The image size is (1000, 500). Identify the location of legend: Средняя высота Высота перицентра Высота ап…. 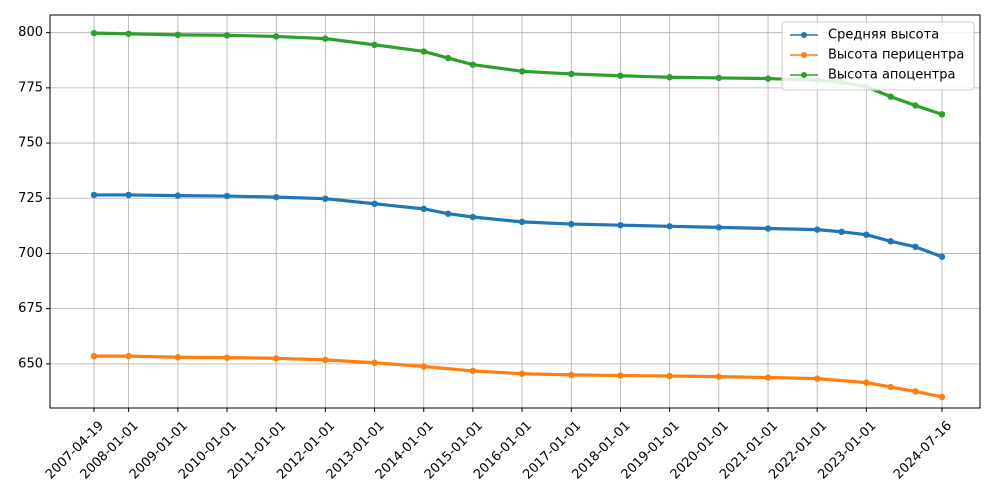
(878, 56).